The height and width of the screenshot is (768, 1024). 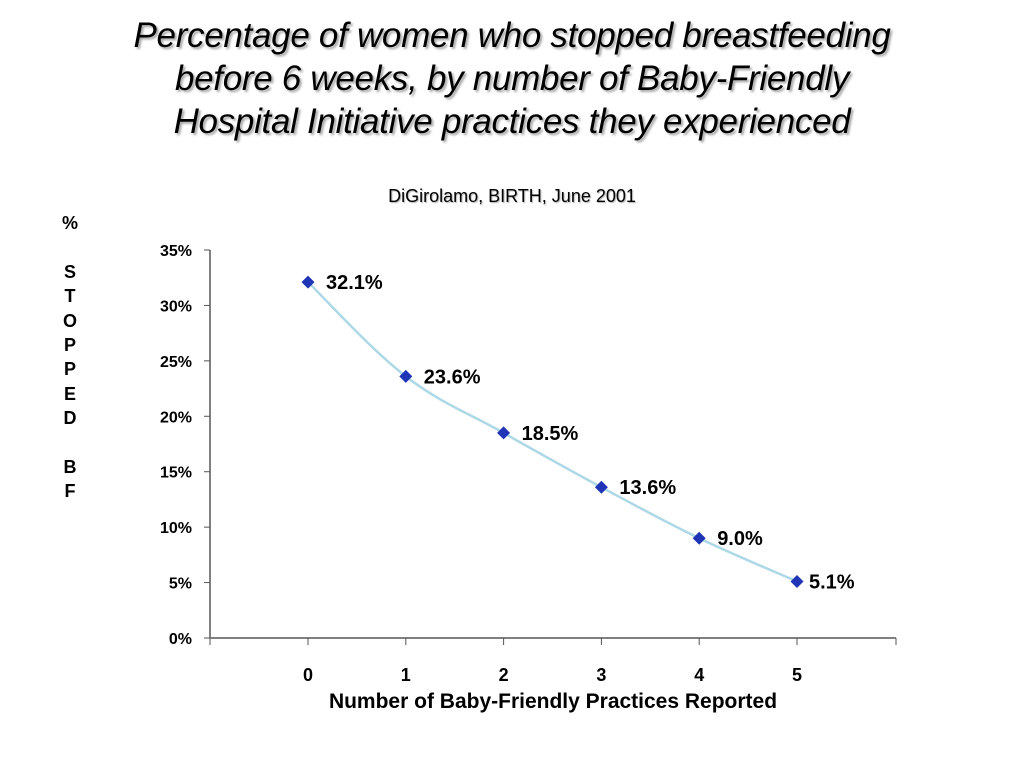 What do you see at coordinates (176, 473) in the screenshot?
I see `y-tick-label: 15%` at bounding box center [176, 473].